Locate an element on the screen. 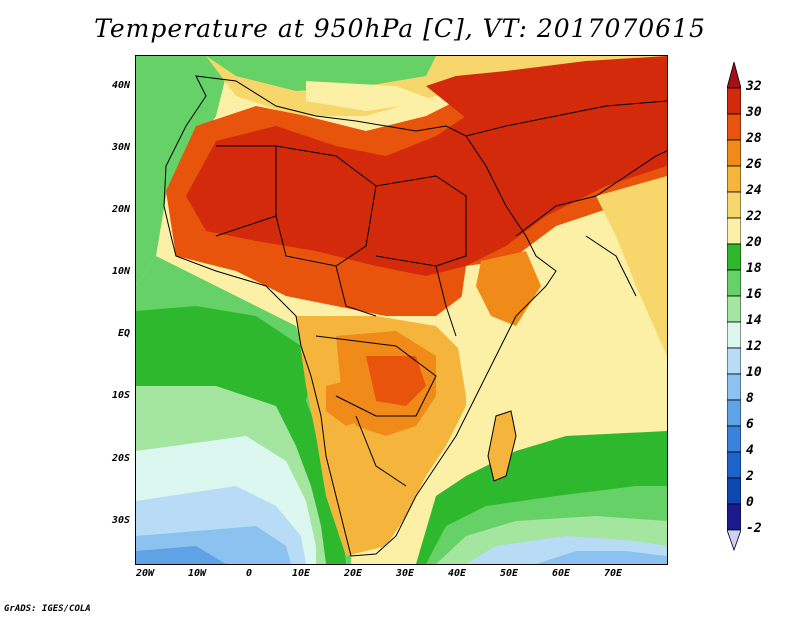 This screenshot has width=800, height=618. lon-label-60e: 60E is located at coordinates (561, 573).